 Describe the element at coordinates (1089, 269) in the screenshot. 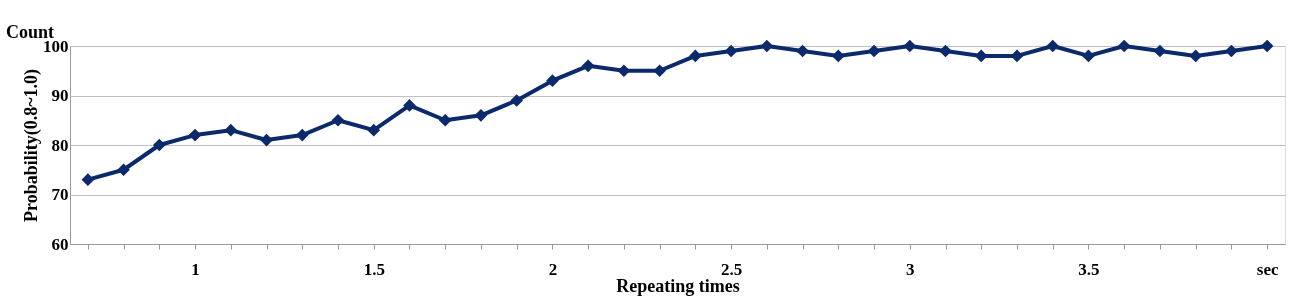

I see `x-tick-label: 3.5` at that location.